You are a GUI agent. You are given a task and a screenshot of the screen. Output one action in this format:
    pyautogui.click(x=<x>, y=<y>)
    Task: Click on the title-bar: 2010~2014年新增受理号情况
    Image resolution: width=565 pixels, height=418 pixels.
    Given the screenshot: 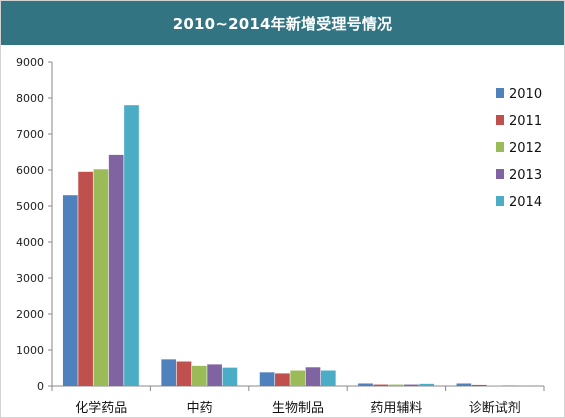 What is the action you would take?
    pyautogui.click(x=282, y=23)
    